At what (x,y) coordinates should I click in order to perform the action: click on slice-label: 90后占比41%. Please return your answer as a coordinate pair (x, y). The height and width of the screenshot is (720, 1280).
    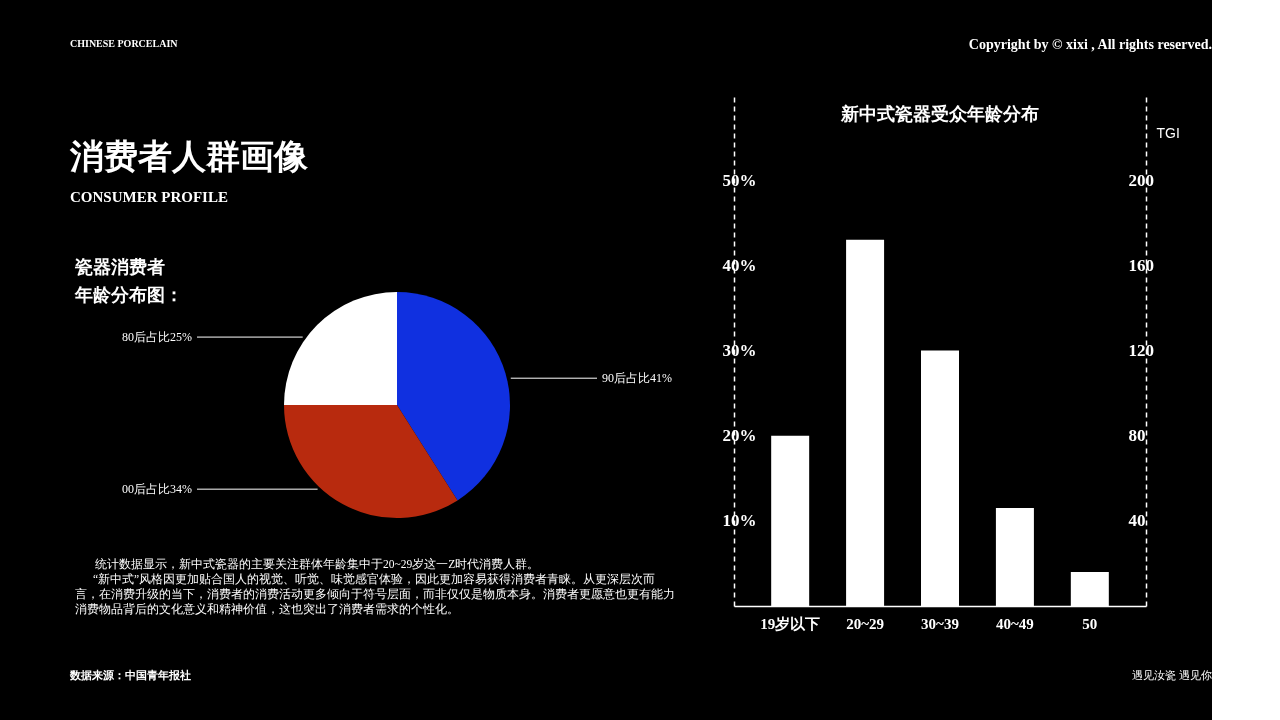
    Looking at the image, I should click on (637, 378).